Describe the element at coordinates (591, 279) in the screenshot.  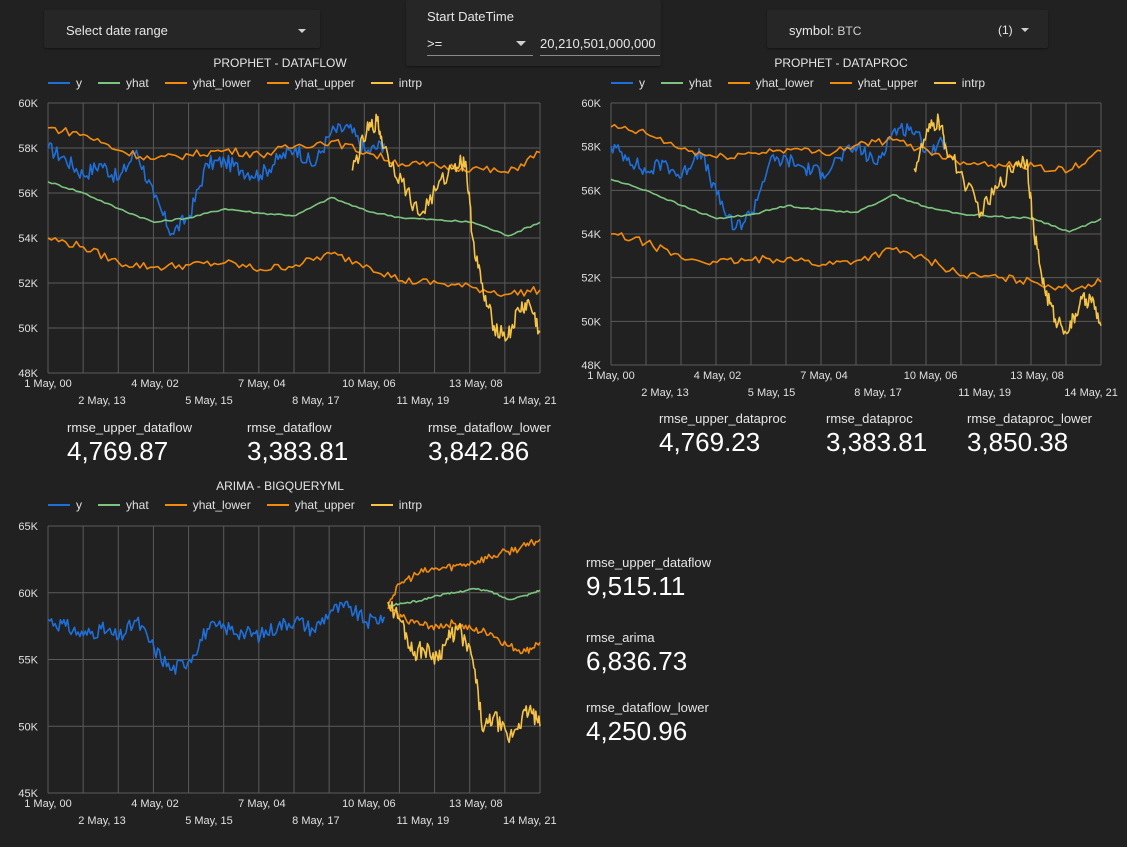
I see `y-tick-label: 52K` at that location.